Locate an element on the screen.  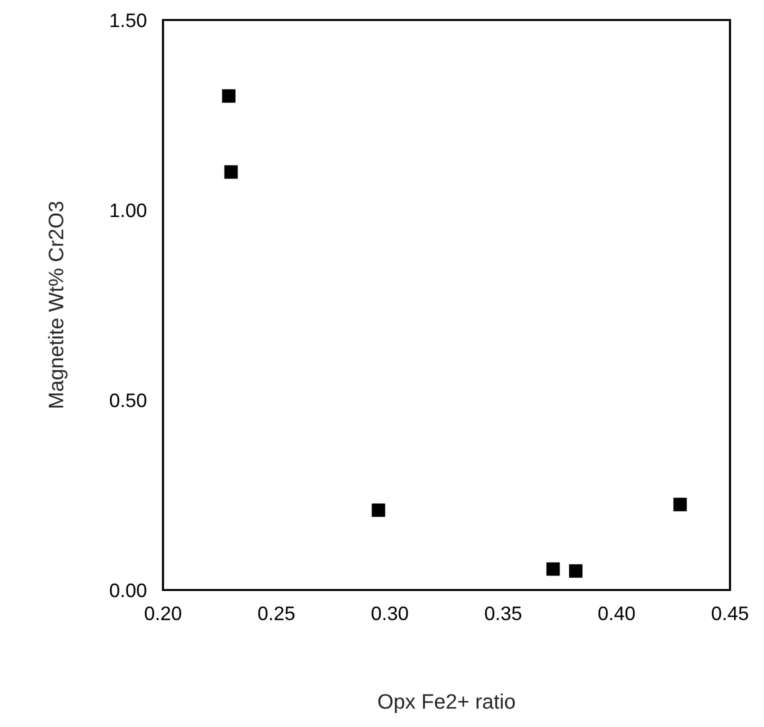
x-tick-label: 0.25 is located at coordinates (276, 613).